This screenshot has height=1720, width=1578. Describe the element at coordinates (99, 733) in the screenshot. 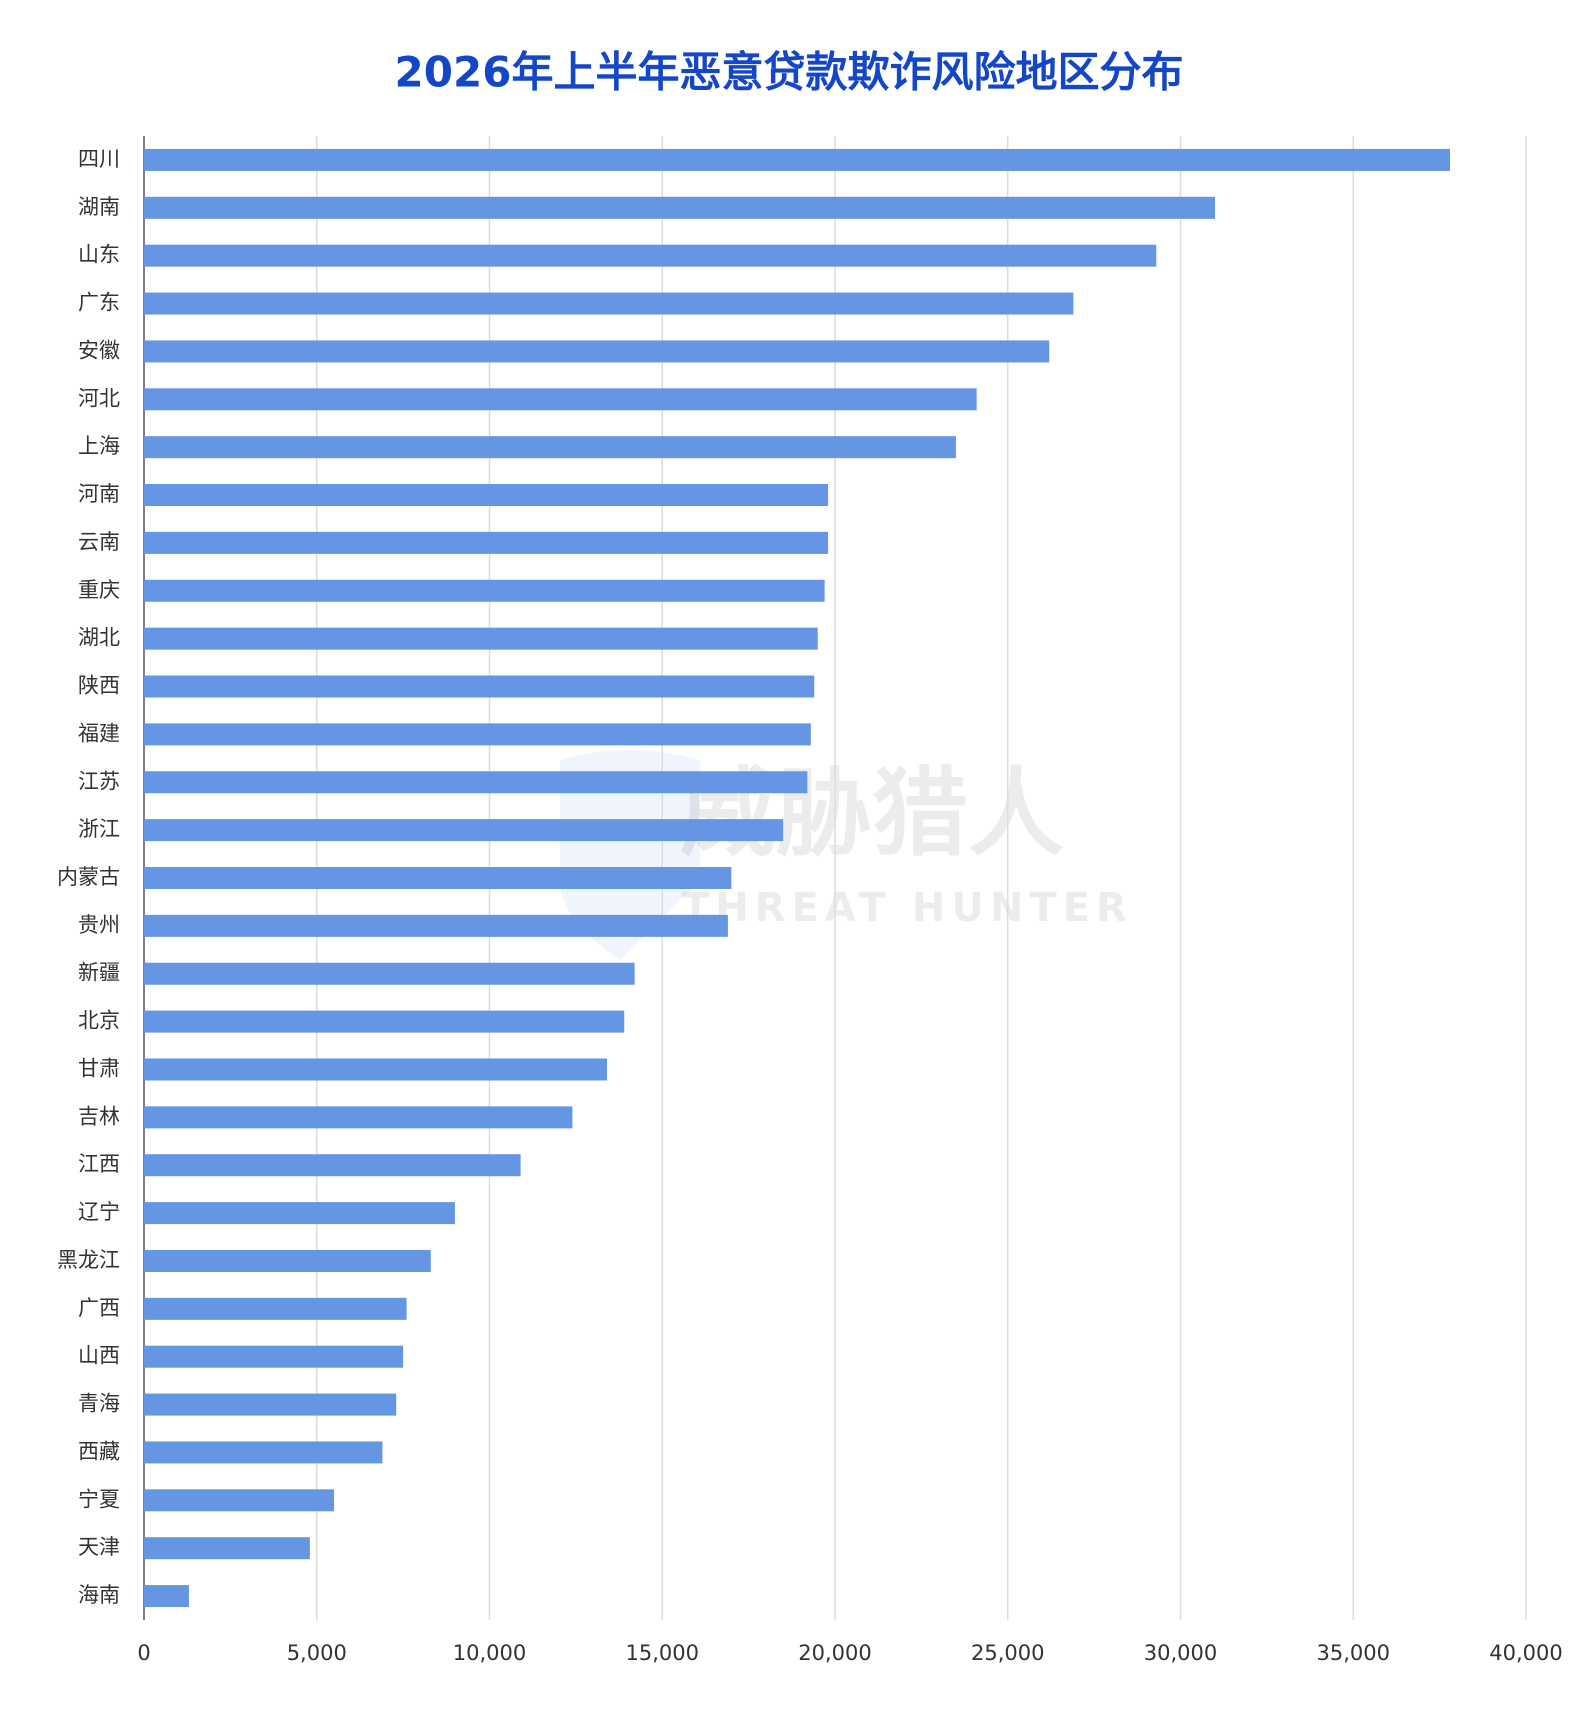

I see `y-tick-label: 福建` at that location.